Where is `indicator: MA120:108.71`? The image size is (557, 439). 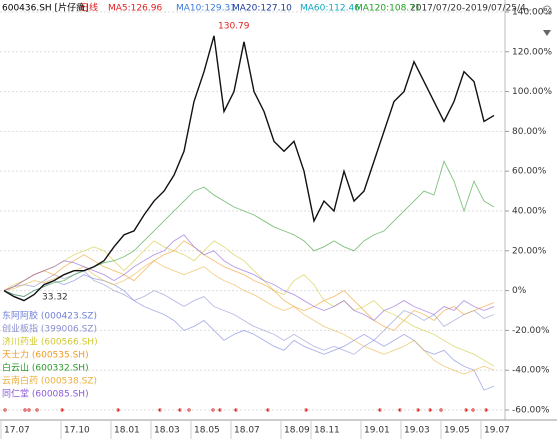
indicator: MA120:108.71 is located at coordinates (388, 9).